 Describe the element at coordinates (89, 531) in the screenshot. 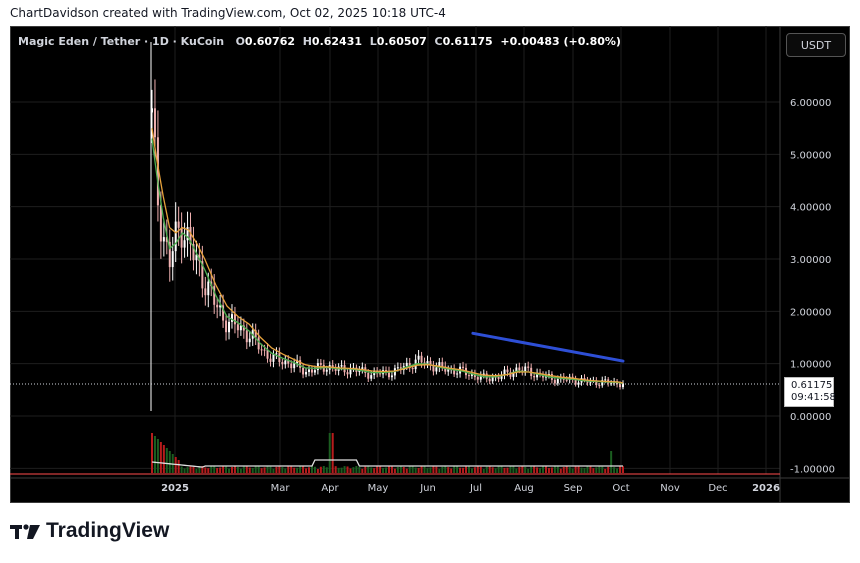

I see `tradingview-logo: TradingView` at that location.